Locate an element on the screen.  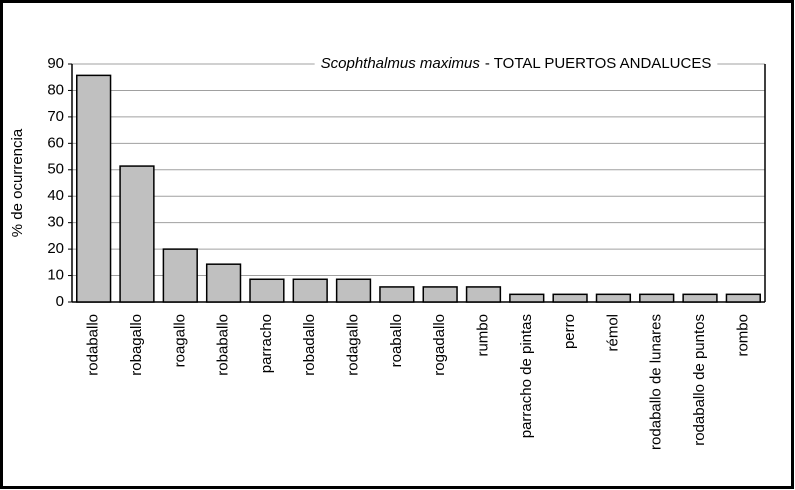
x-tick-label: rombo is located at coordinates (742, 335).